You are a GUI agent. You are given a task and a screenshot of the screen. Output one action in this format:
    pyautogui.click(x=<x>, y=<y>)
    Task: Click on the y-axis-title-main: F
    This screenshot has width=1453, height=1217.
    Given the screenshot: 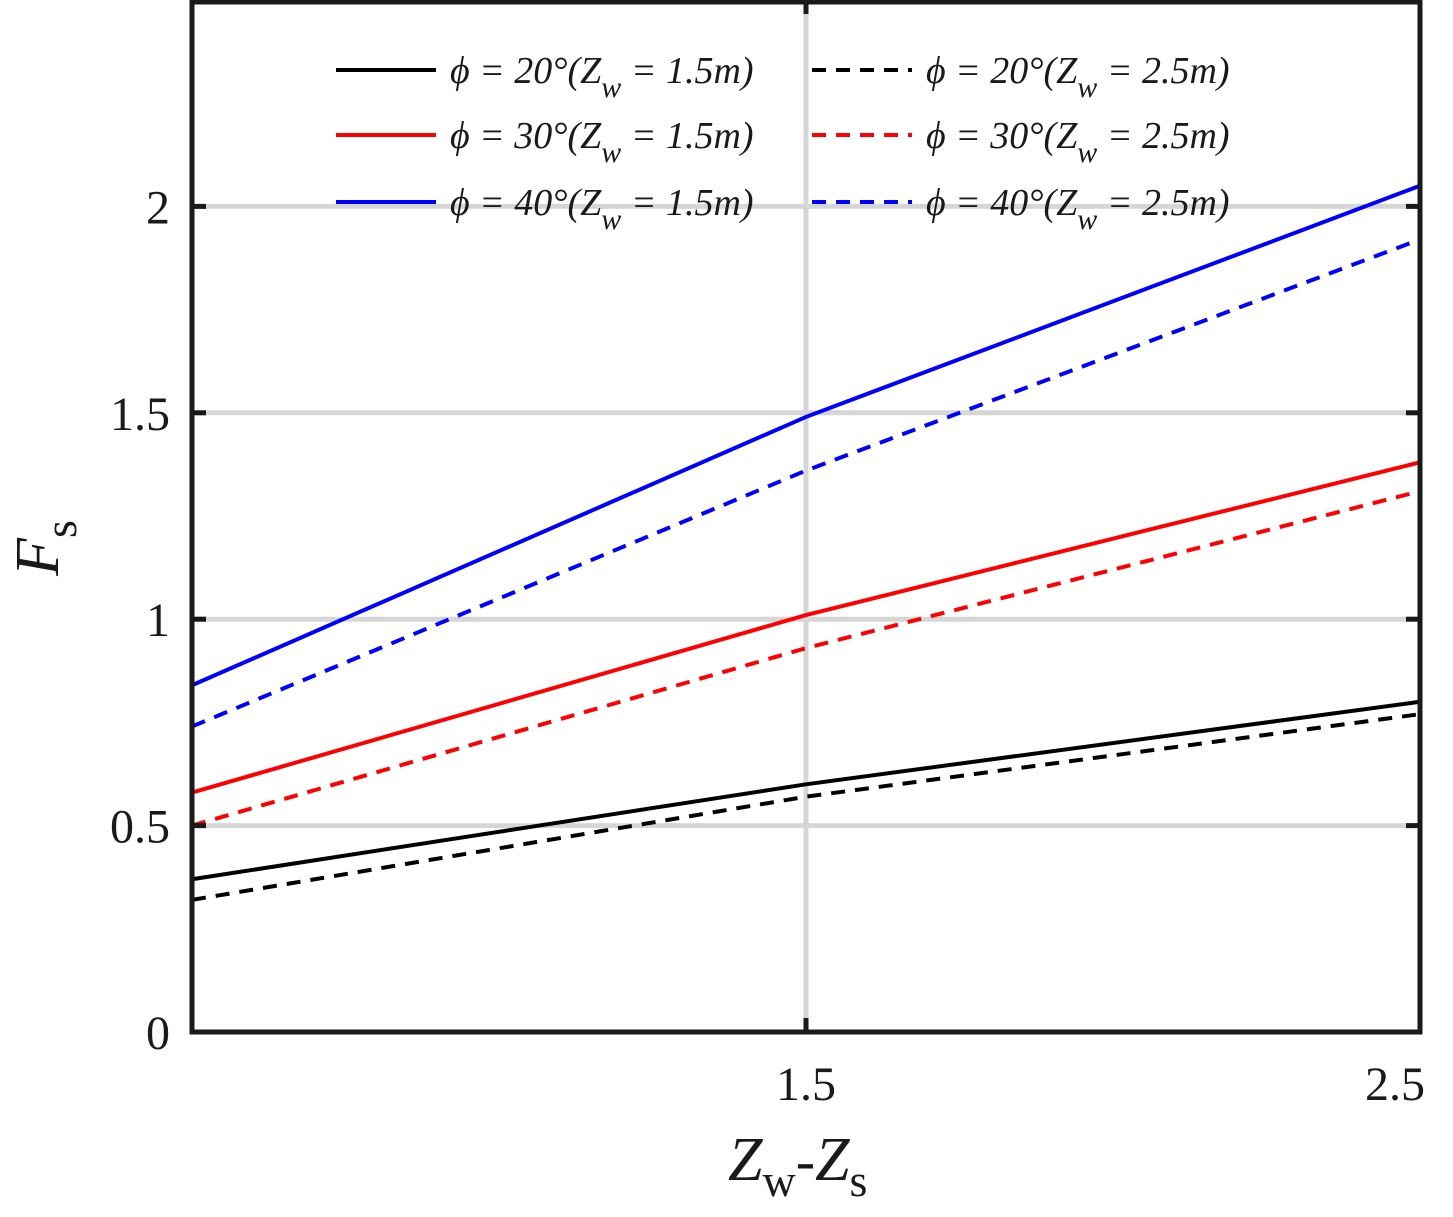 What is the action you would take?
    pyautogui.click(x=38, y=557)
    